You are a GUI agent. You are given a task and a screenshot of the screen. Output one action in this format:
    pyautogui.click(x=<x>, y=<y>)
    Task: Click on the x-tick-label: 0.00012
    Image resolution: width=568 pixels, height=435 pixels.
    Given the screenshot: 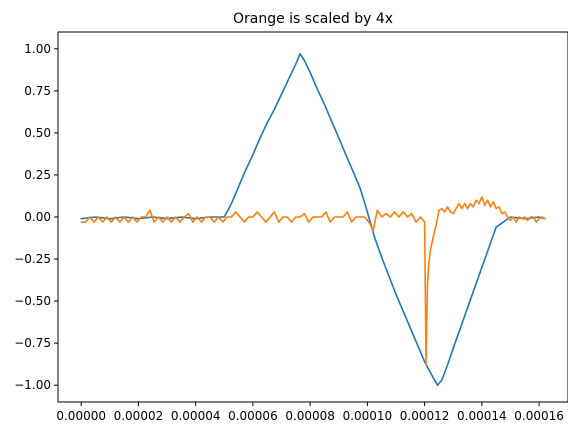 What is the action you would take?
    pyautogui.click(x=425, y=416)
    